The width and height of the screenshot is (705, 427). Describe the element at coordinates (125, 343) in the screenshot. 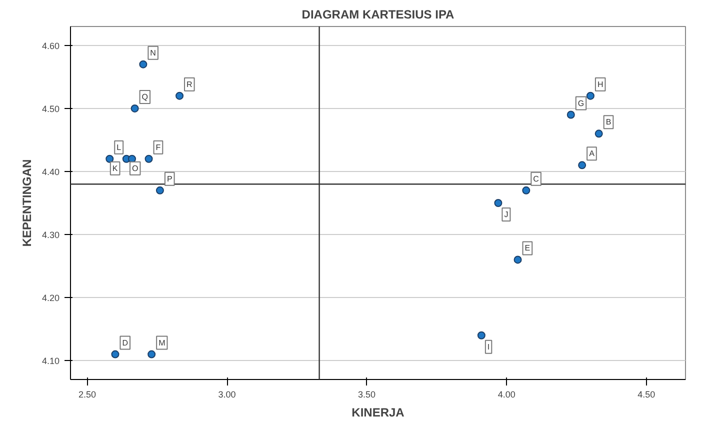

I see `annotation: D` at that location.